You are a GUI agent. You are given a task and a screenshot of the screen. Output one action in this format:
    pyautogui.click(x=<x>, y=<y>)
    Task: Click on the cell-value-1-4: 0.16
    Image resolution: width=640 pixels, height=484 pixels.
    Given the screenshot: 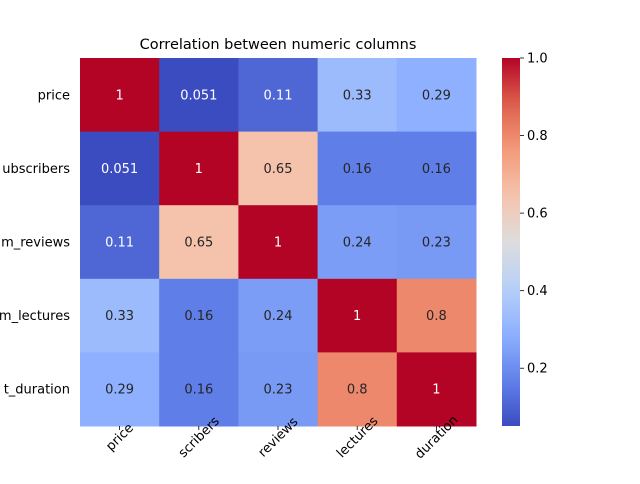 What is the action you would take?
    pyautogui.click(x=436, y=169)
    